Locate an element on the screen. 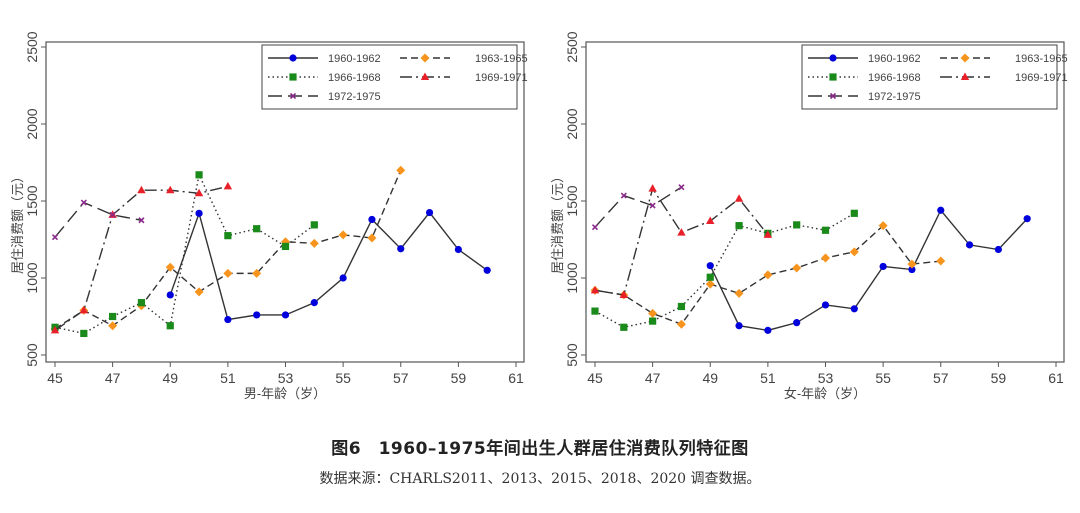 The height and width of the screenshot is (513, 1080). female-legend-label: 1963-1965 is located at coordinates (1041, 59).